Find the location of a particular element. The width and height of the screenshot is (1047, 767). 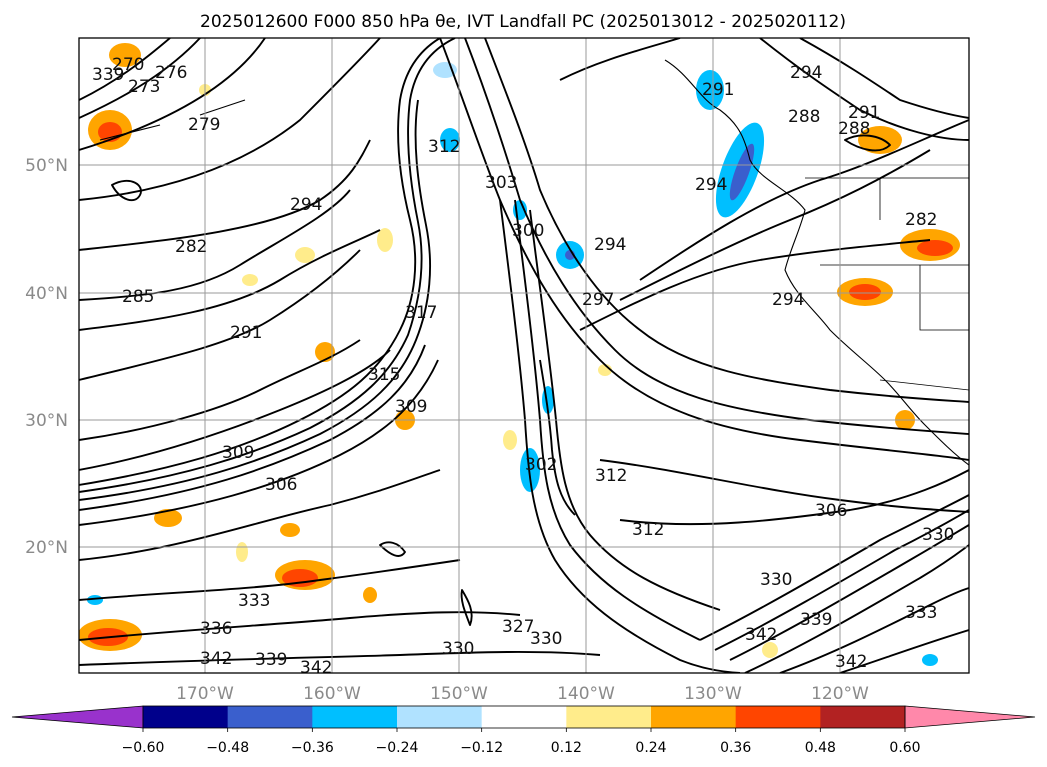

contour-label: 276 is located at coordinates (171, 73).